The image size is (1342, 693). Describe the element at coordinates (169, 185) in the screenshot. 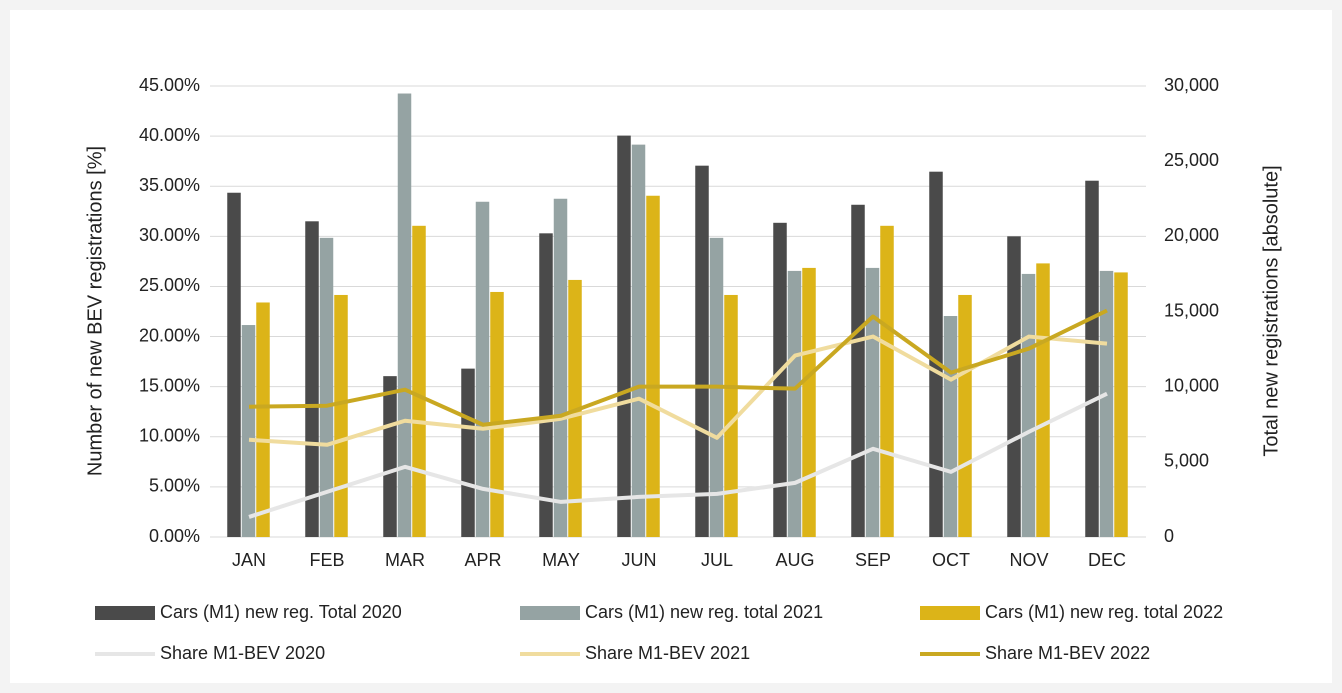

I see `y-tick-label: 35.00%` at that location.